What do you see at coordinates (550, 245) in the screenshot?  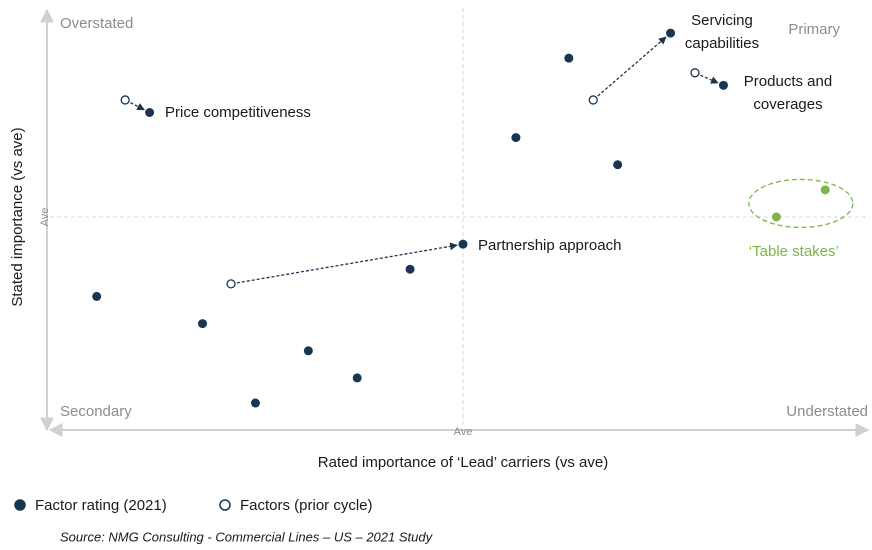 I see `point-label: Partnership approach` at bounding box center [550, 245].